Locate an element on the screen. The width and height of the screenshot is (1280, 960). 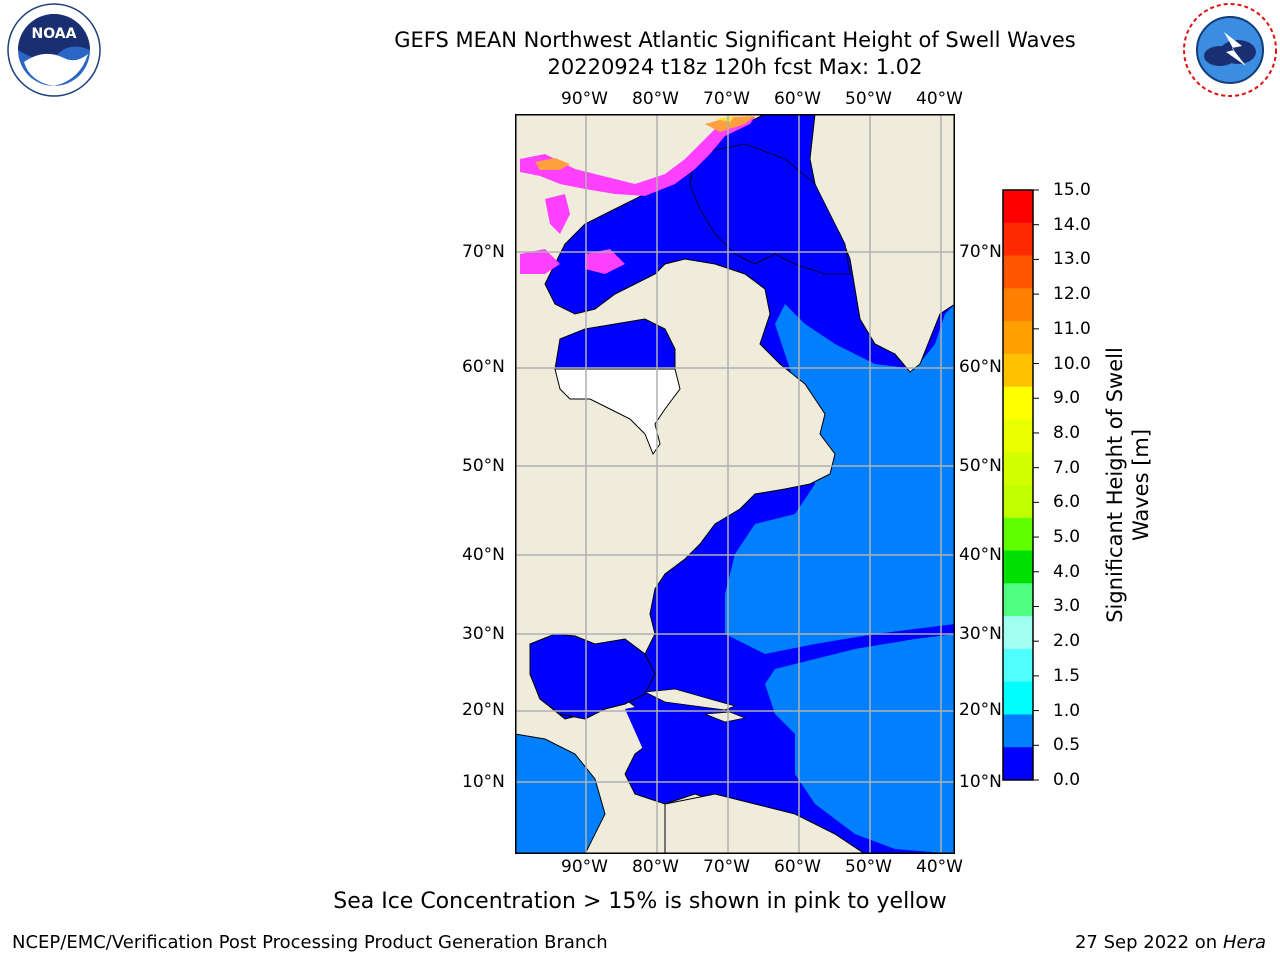
colorbar-tick-label: 7.0 is located at coordinates (1067, 467).